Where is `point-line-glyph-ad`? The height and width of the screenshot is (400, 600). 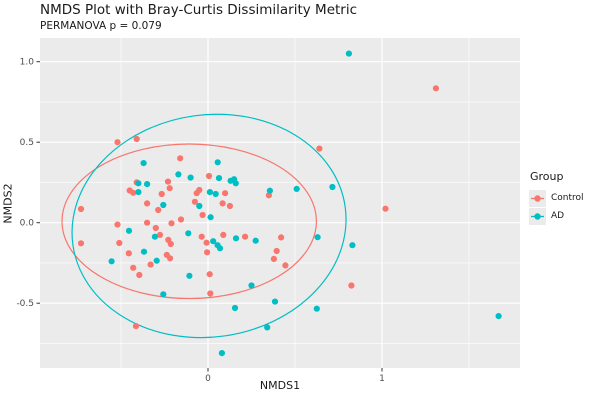
point-line-glyph-ad is located at coordinates (537, 216).